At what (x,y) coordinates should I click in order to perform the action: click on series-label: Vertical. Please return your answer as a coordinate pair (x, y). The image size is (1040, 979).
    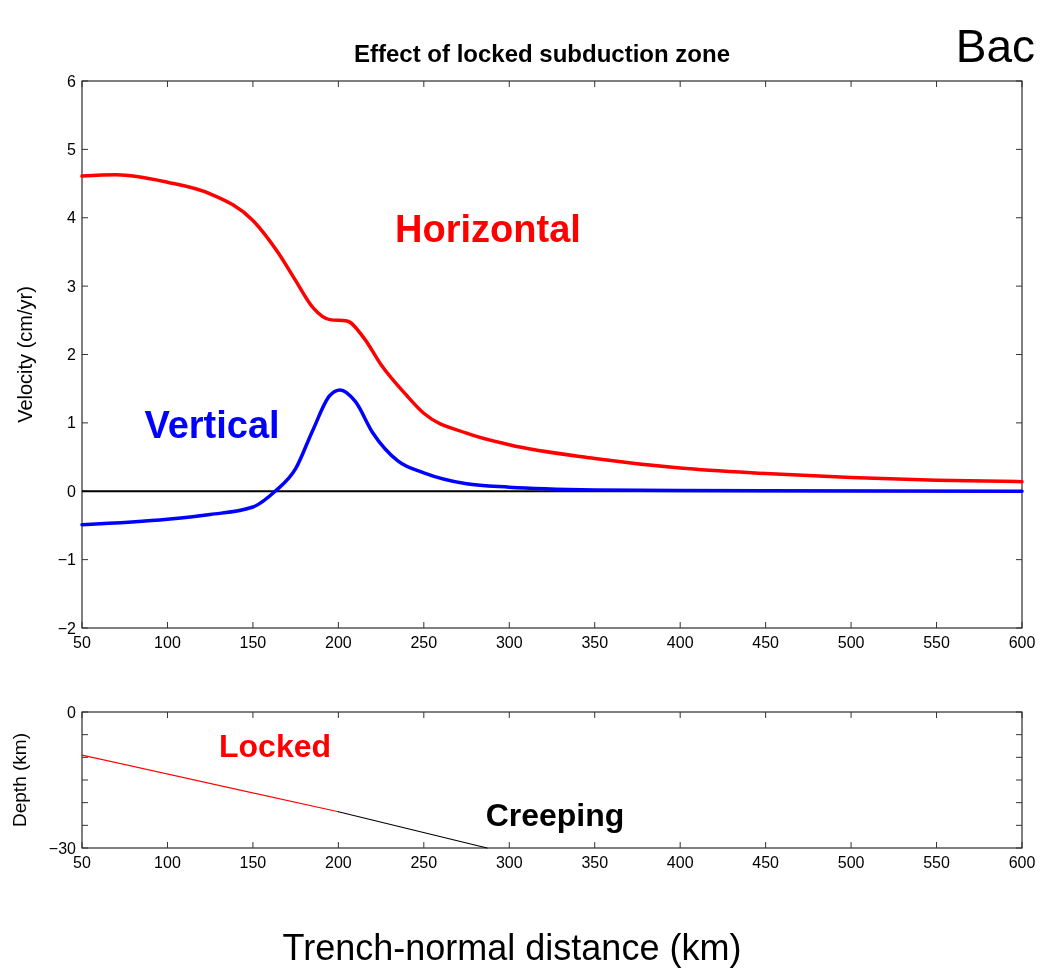
    Looking at the image, I should click on (212, 425).